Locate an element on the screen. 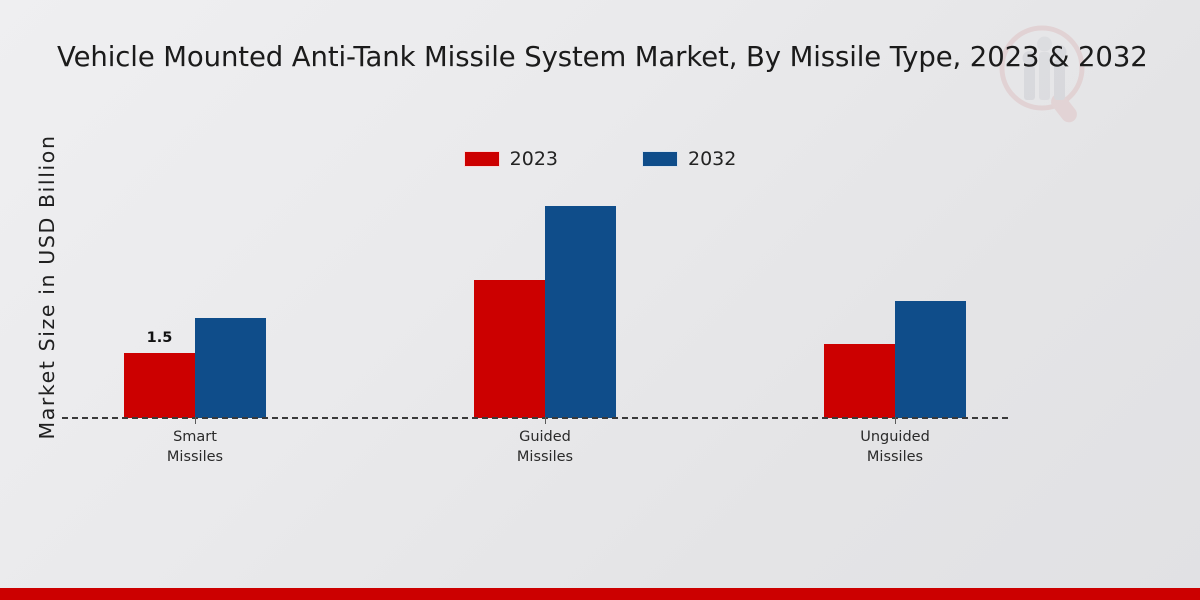 This screenshot has height=600, width=1200. legend-item-2023: 2023 is located at coordinates (510, 159).